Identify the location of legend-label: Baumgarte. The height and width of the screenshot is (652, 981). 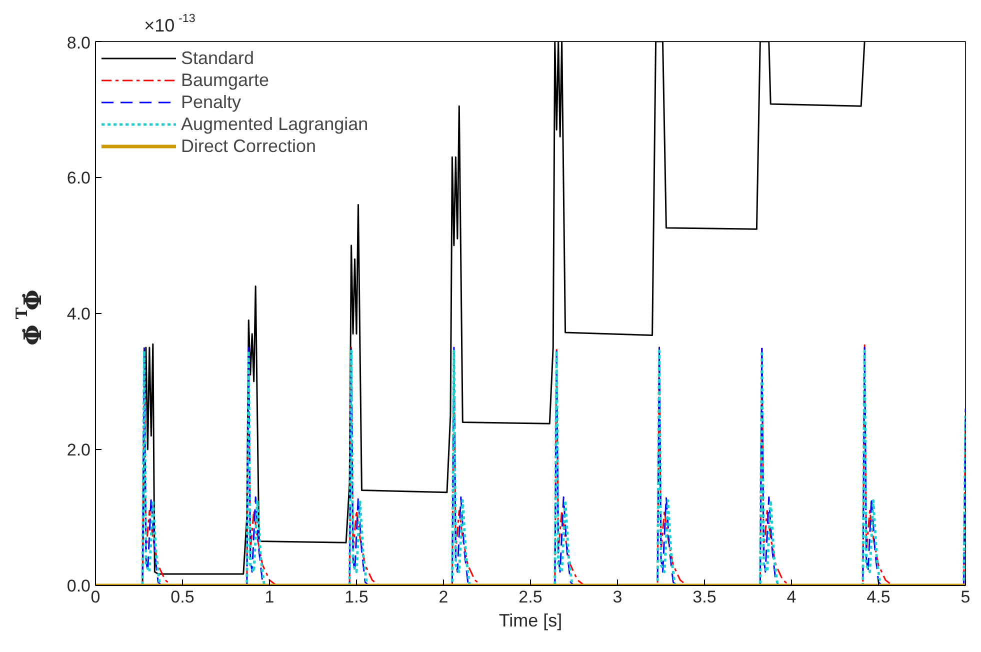
(225, 80).